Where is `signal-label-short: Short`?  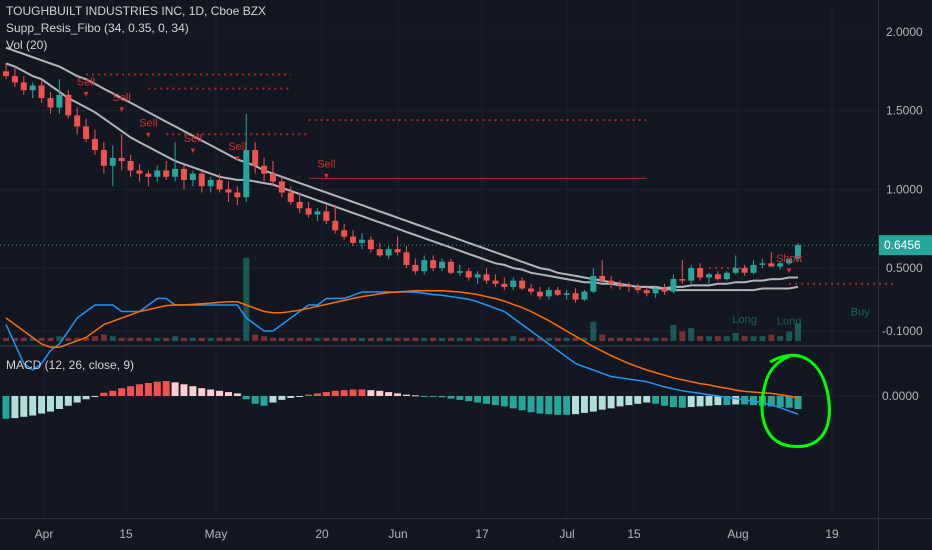
signal-label-short: Short is located at coordinates (789, 259).